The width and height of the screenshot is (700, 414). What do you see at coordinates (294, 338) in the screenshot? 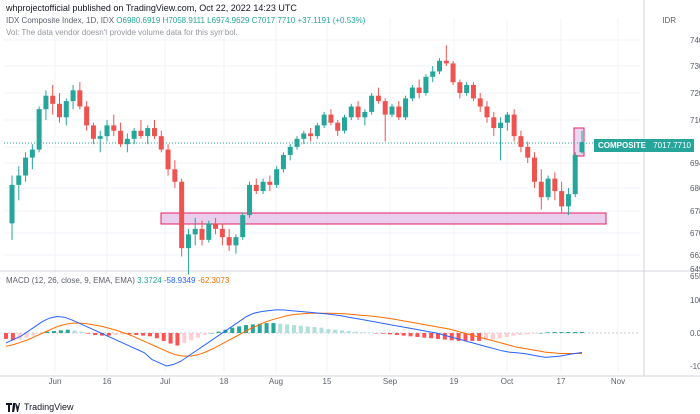
I see `macd-line` at bounding box center [294, 338].